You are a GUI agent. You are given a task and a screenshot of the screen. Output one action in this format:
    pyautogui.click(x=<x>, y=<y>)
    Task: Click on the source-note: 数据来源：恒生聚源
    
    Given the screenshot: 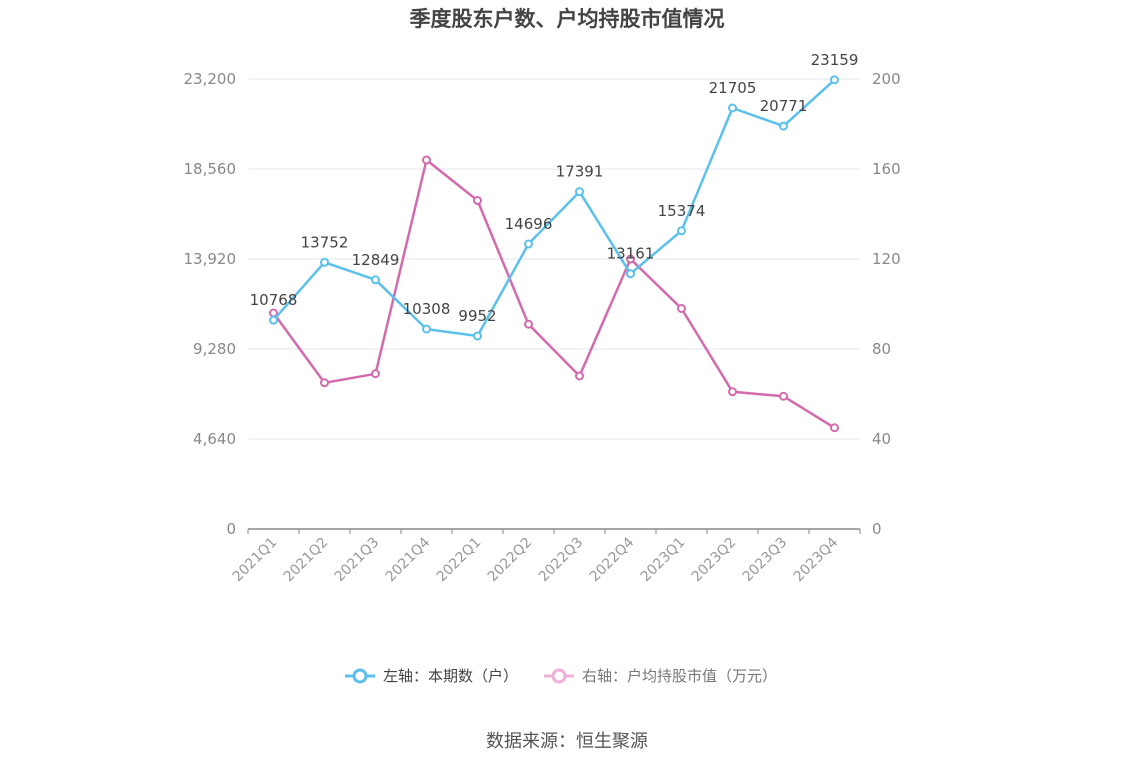 What is the action you would take?
    pyautogui.click(x=567, y=741)
    